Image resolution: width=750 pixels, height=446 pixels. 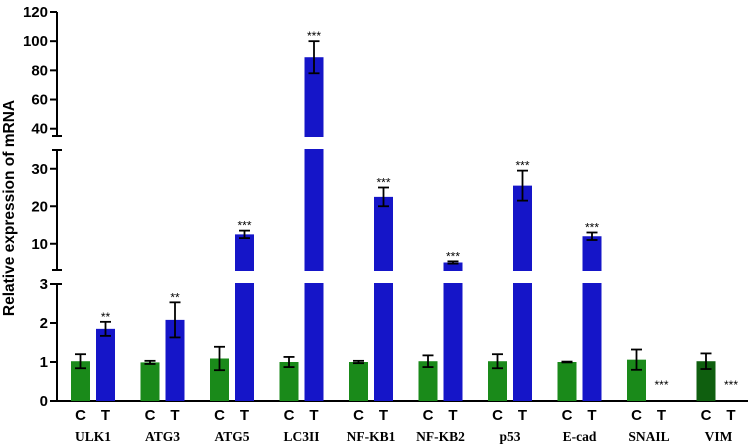 What do you see at coordinates (39, 244) in the screenshot?
I see `y-tick-label: 10` at bounding box center [39, 244].